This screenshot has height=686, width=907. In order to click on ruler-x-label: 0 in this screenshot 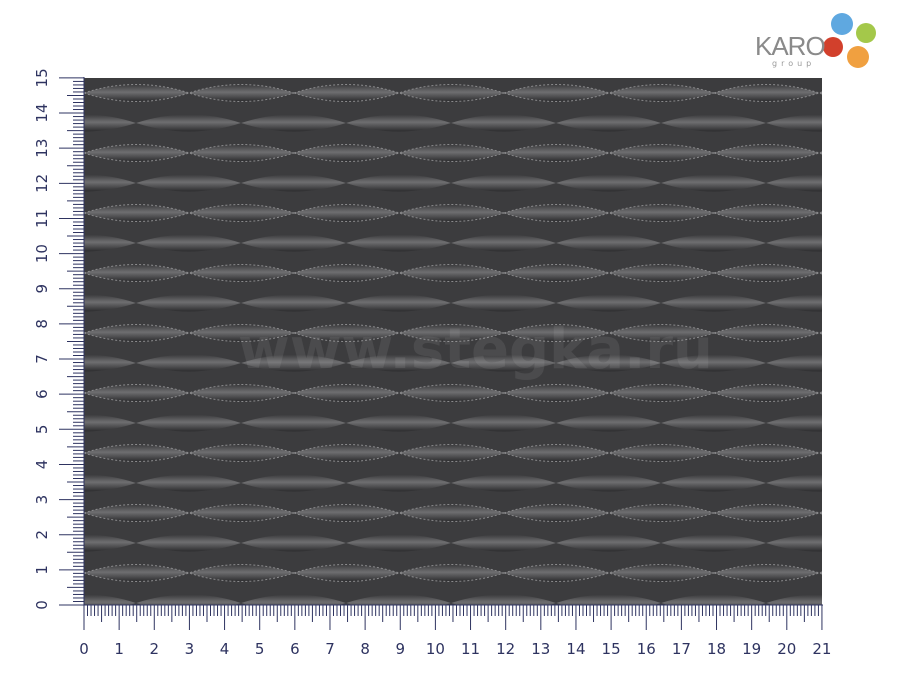, I will do `click(84, 649)`.